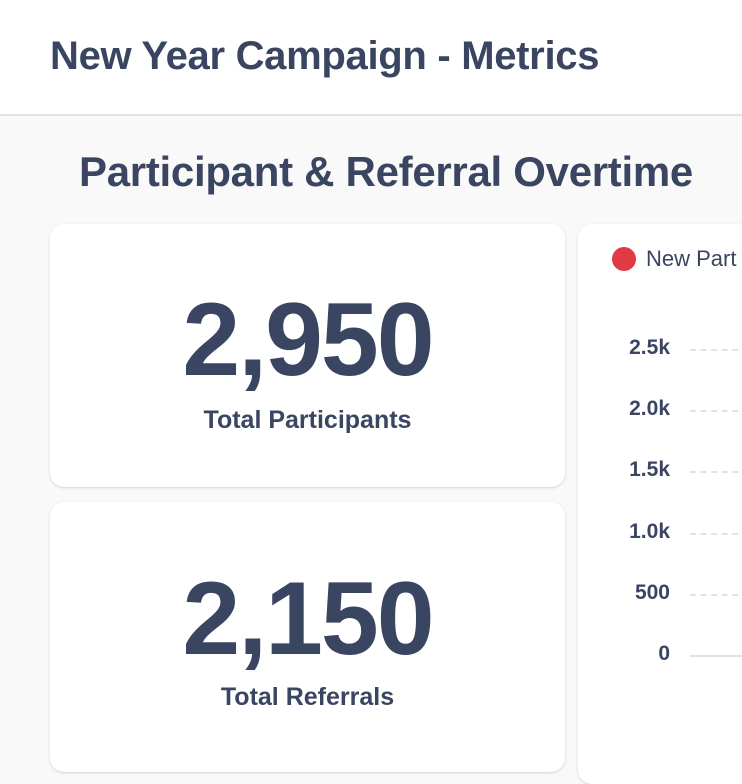 The height and width of the screenshot is (784, 742). What do you see at coordinates (664, 653) in the screenshot?
I see `y-tick-label: 0` at bounding box center [664, 653].